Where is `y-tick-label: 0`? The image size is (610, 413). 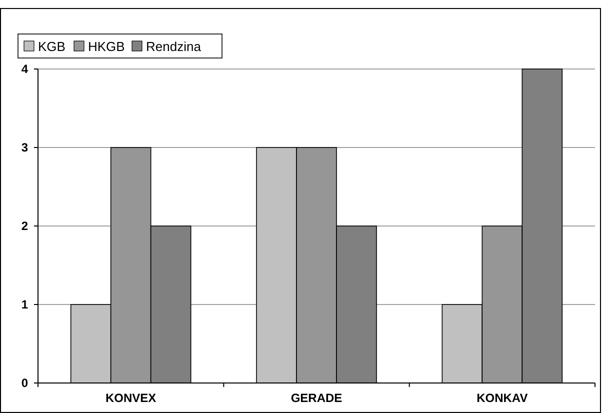
y-tick-label: 0 is located at coordinates (24, 383).